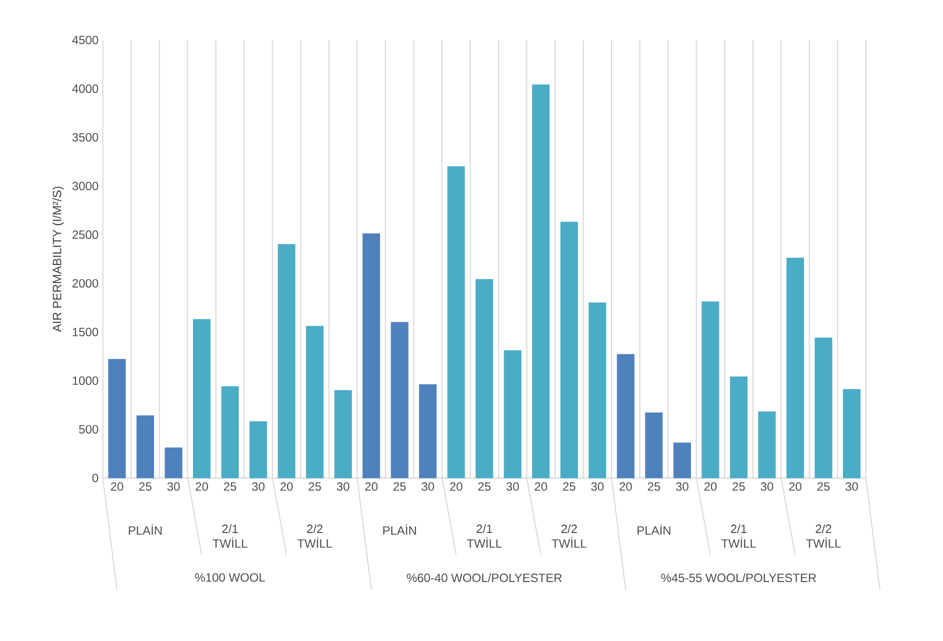 Image resolution: width=943 pixels, height=641 pixels. What do you see at coordinates (85, 283) in the screenshot?
I see `y-tick-label: 2000` at bounding box center [85, 283].